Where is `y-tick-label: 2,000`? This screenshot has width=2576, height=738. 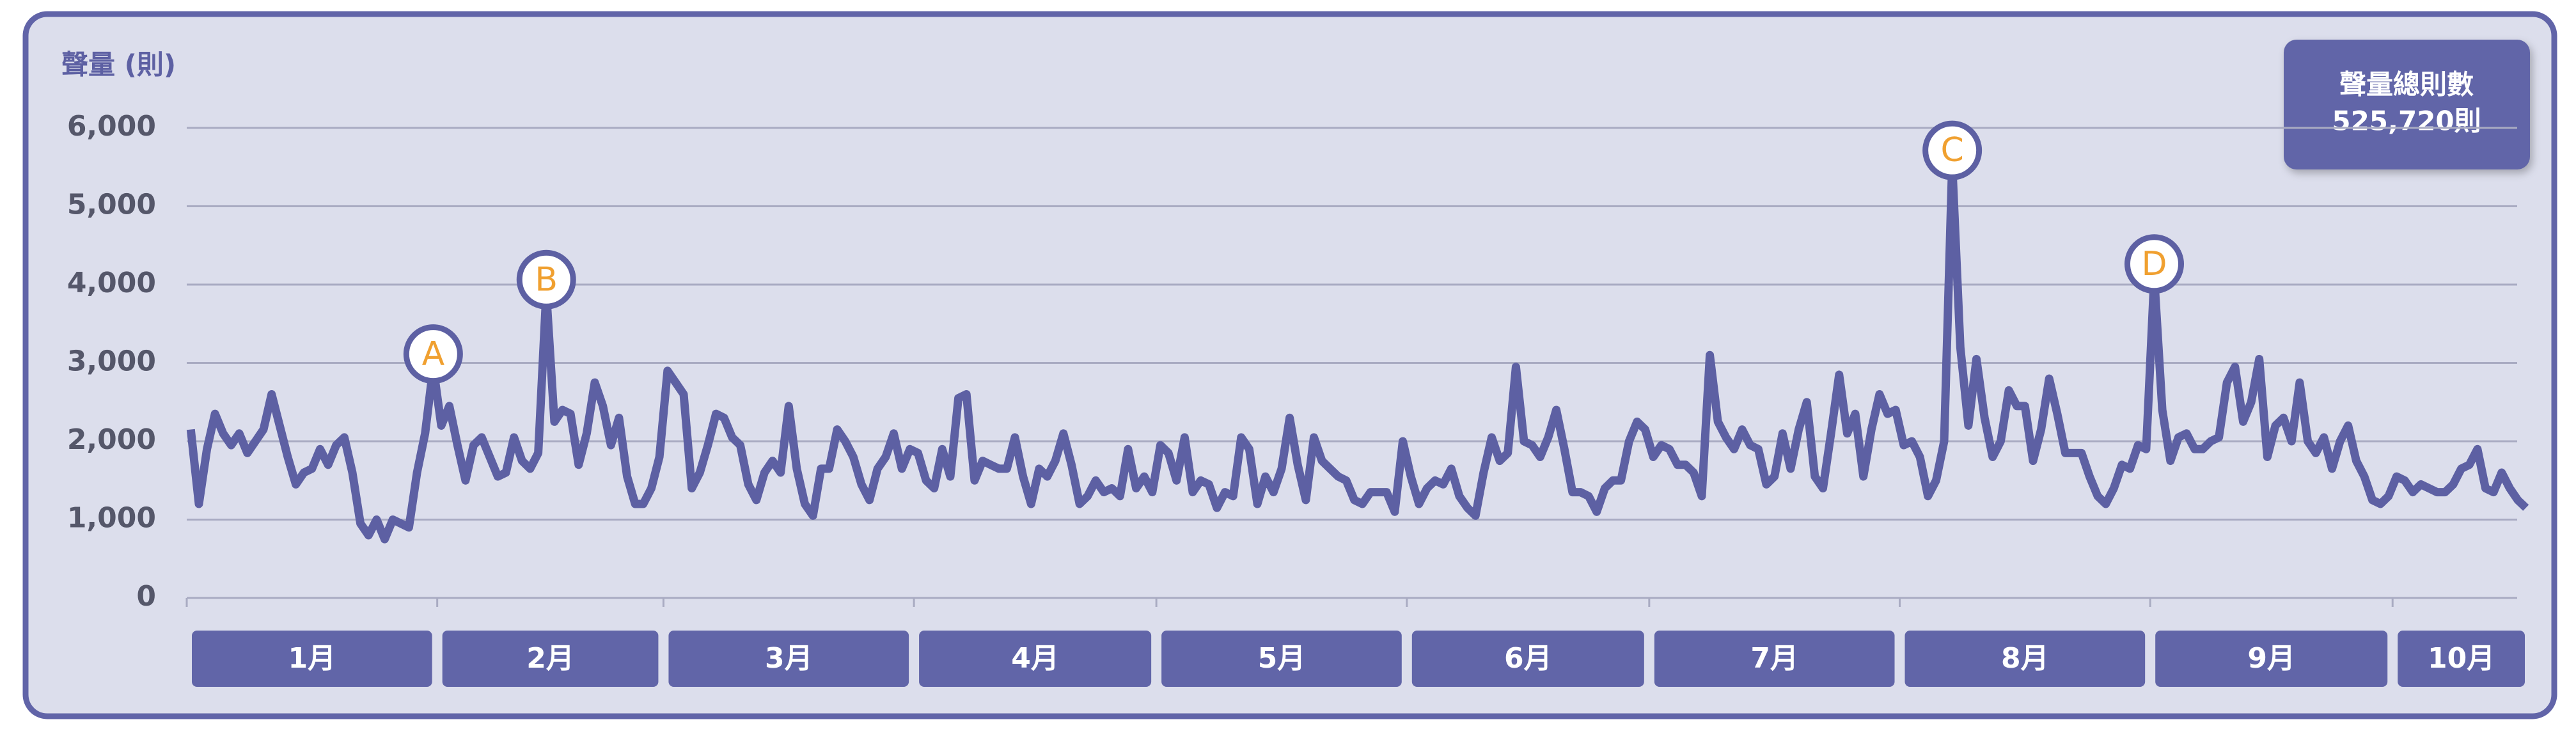
y-tick-label: 2,000 is located at coordinates (111, 440).